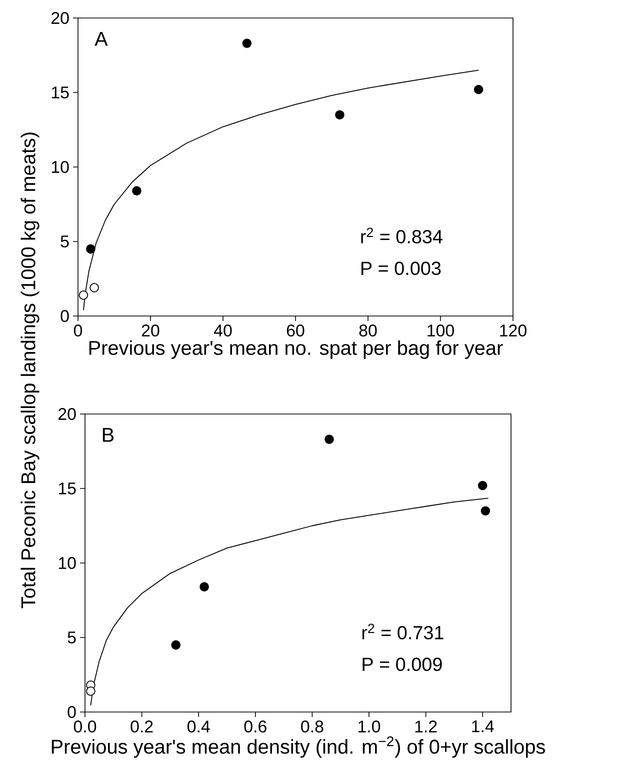 This screenshot has height=778, width=620. Describe the element at coordinates (403, 632) in the screenshot. I see `annotation: r$^{2}$ = 0.731` at that location.